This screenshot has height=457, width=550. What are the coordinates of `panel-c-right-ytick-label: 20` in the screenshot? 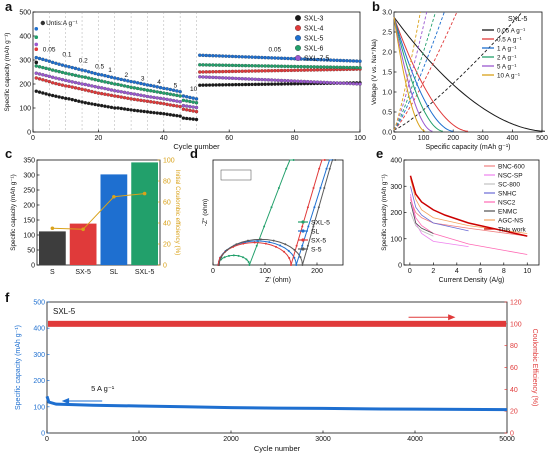 It's located at (167, 245).